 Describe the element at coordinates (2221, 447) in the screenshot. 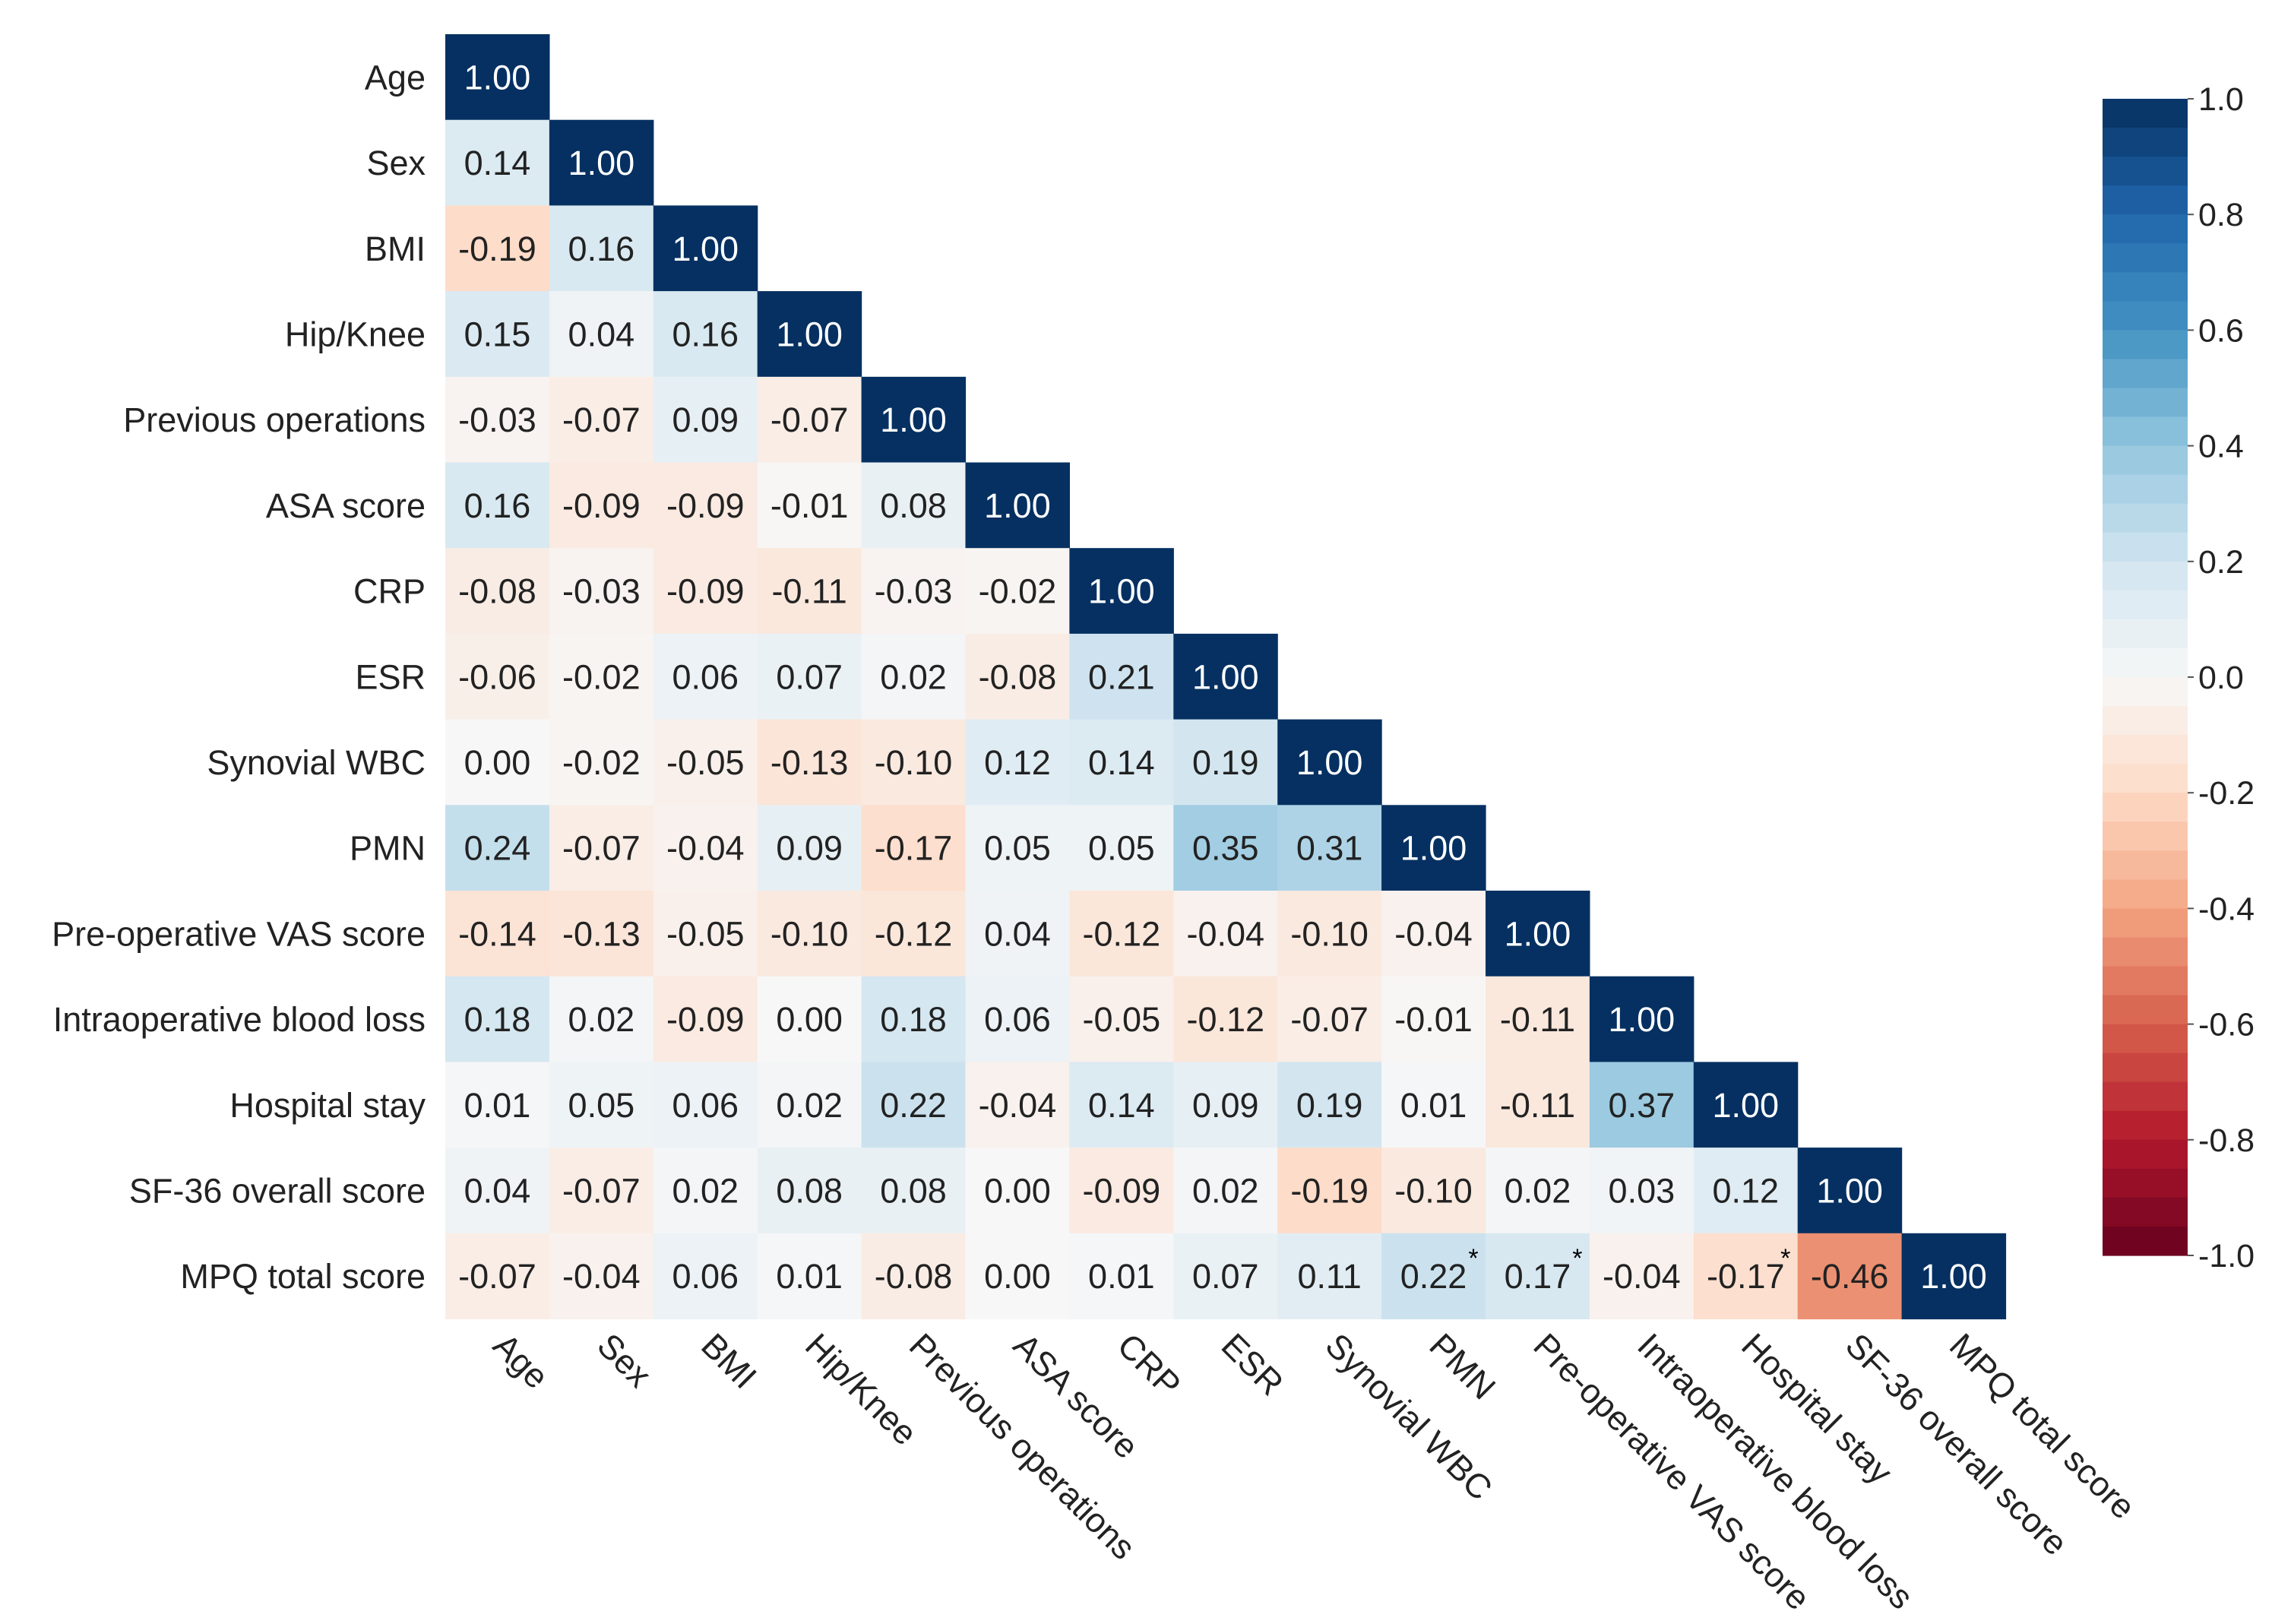

I see `colorbar-tick-label: 0.4` at that location.